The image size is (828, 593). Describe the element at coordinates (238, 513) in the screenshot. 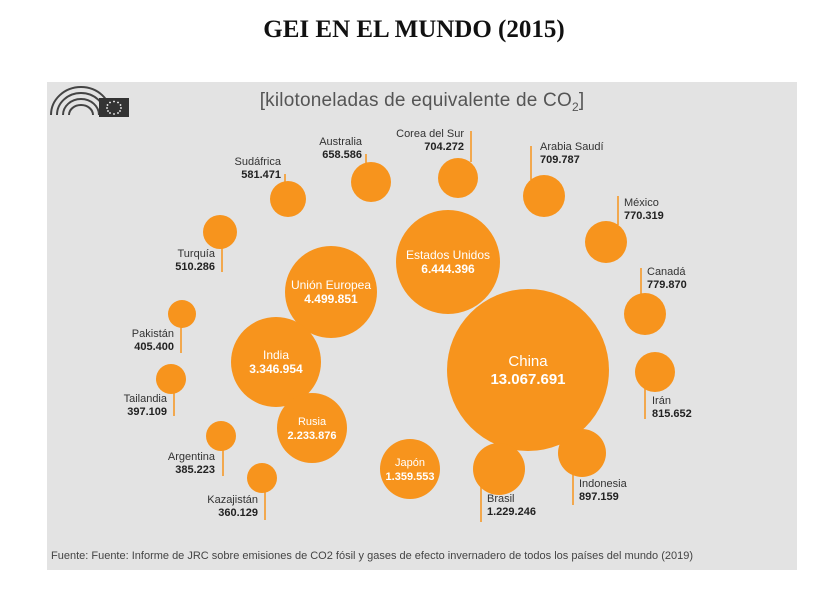

I see `value-label: 360.129` at that location.